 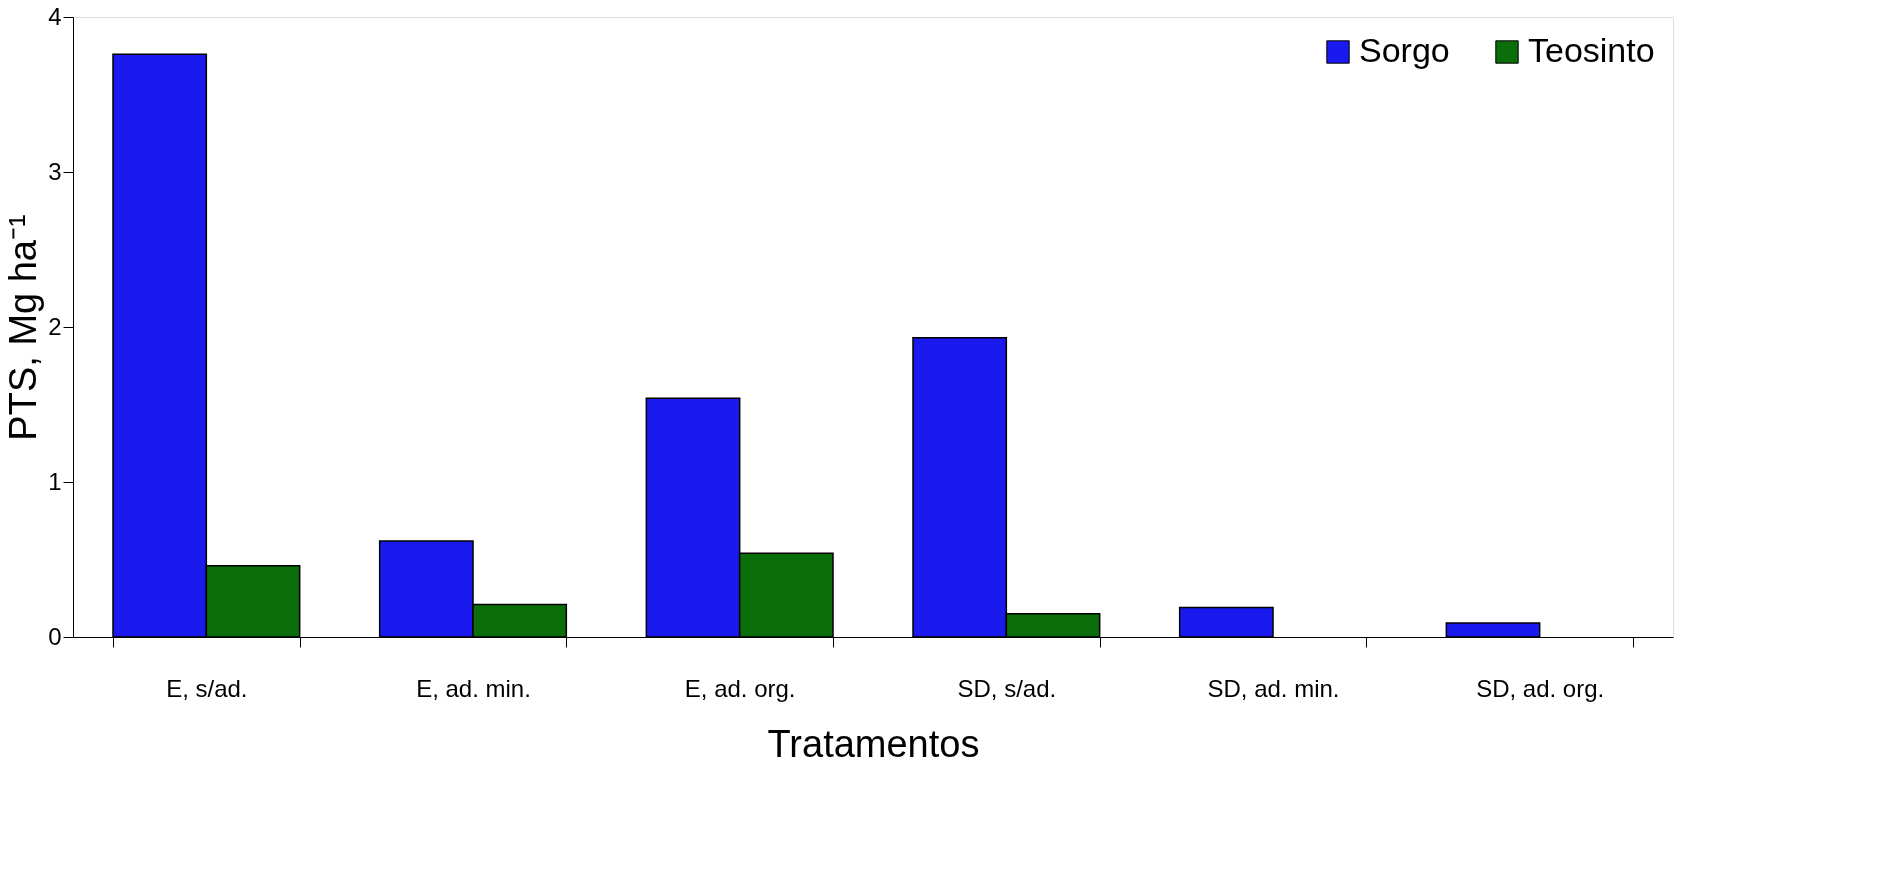 What do you see at coordinates (1007, 688) in the screenshot?
I see `x-tick-label: SD, s/ad.` at bounding box center [1007, 688].